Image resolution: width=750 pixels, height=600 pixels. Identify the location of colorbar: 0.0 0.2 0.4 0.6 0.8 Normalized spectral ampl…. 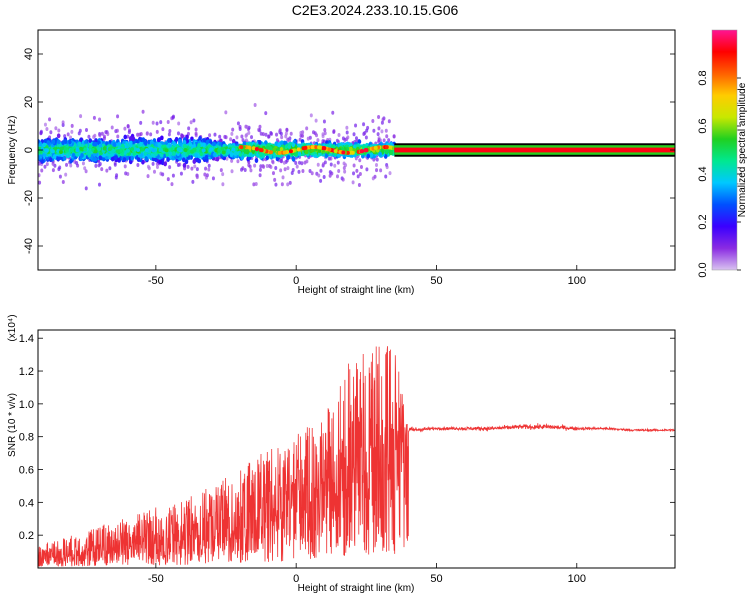
(722, 153).